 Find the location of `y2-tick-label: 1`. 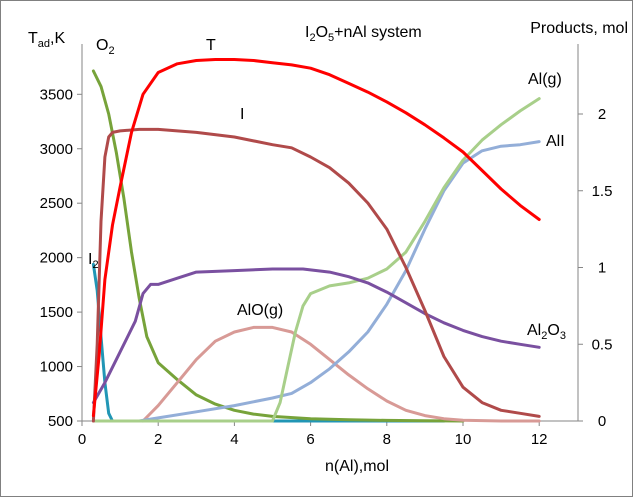

y2-tick-label: 1 is located at coordinates (602, 268).